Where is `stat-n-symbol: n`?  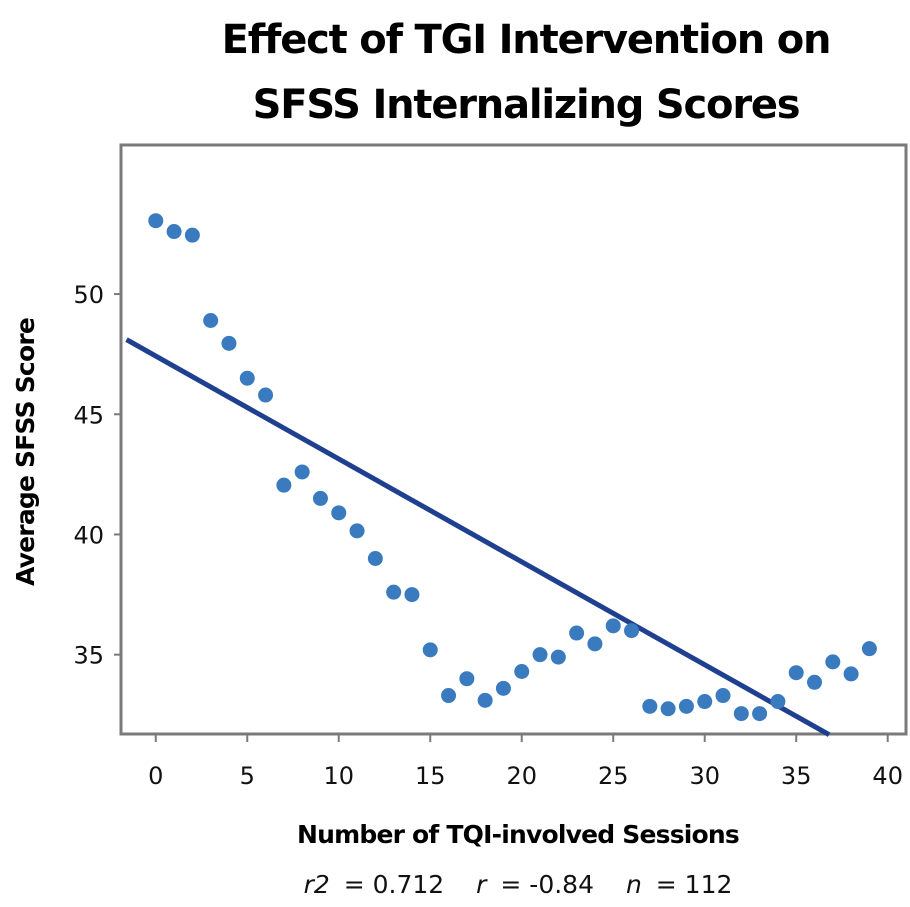
stat-n-symbol: n is located at coordinates (634, 884).